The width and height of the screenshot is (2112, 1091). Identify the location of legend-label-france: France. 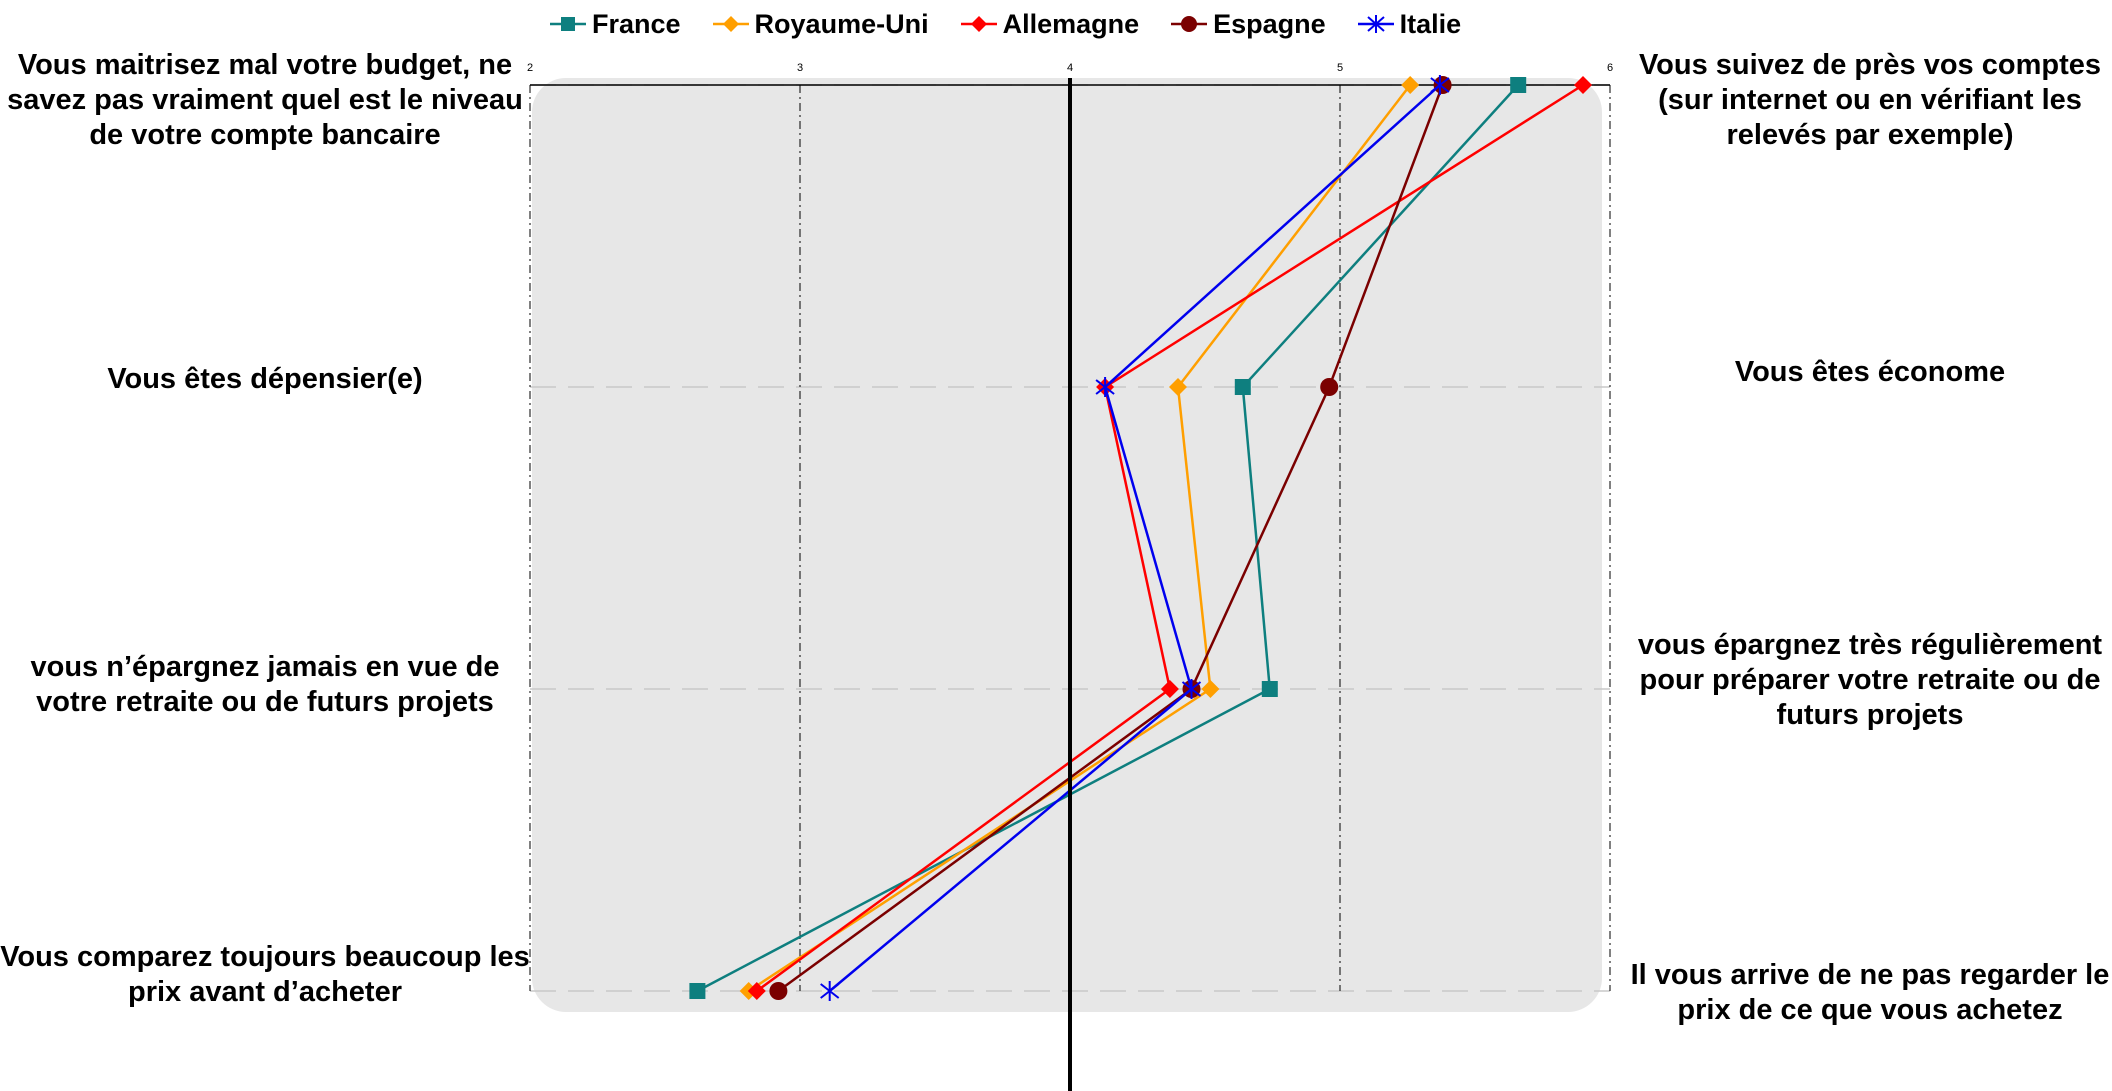
(636, 23).